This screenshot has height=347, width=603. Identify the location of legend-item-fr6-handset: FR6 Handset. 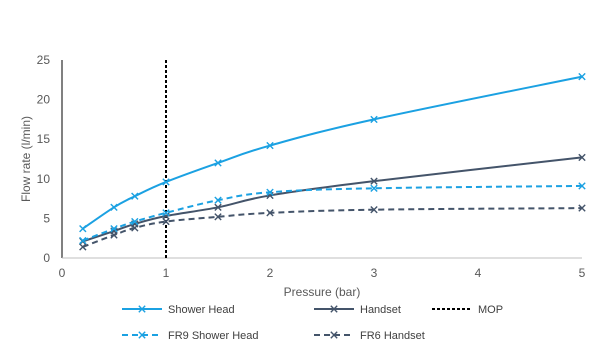
(369, 336).